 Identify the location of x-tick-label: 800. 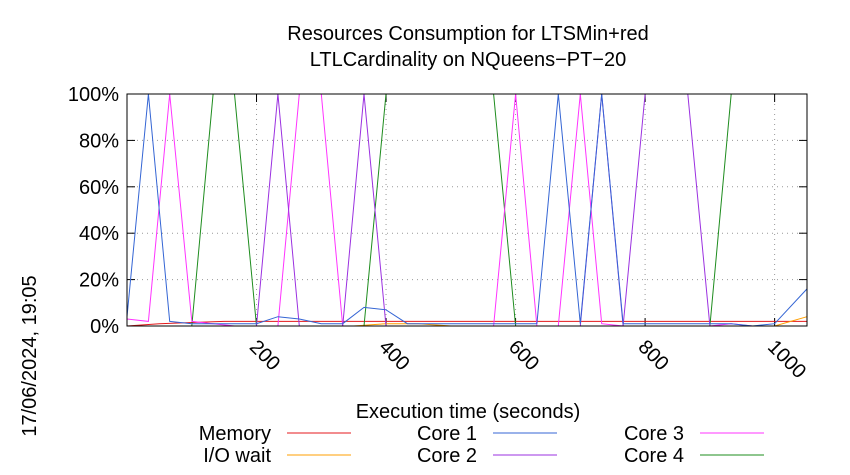
(653, 355).